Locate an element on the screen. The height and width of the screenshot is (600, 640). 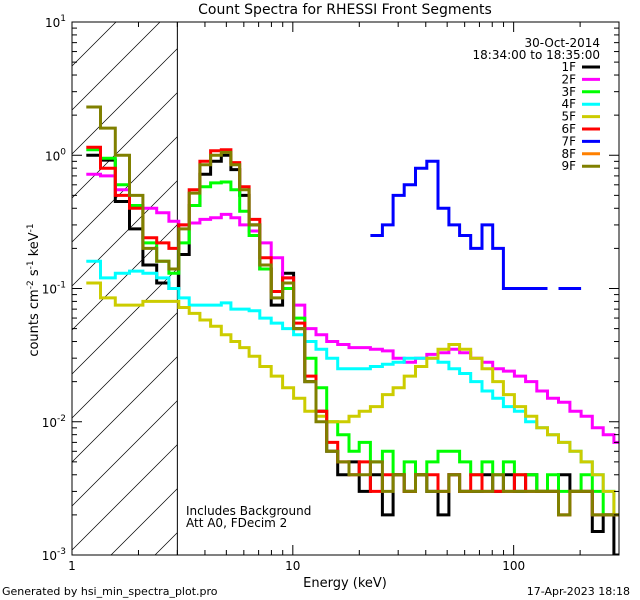
legend-label-5F: 5F is located at coordinates (568, 117).